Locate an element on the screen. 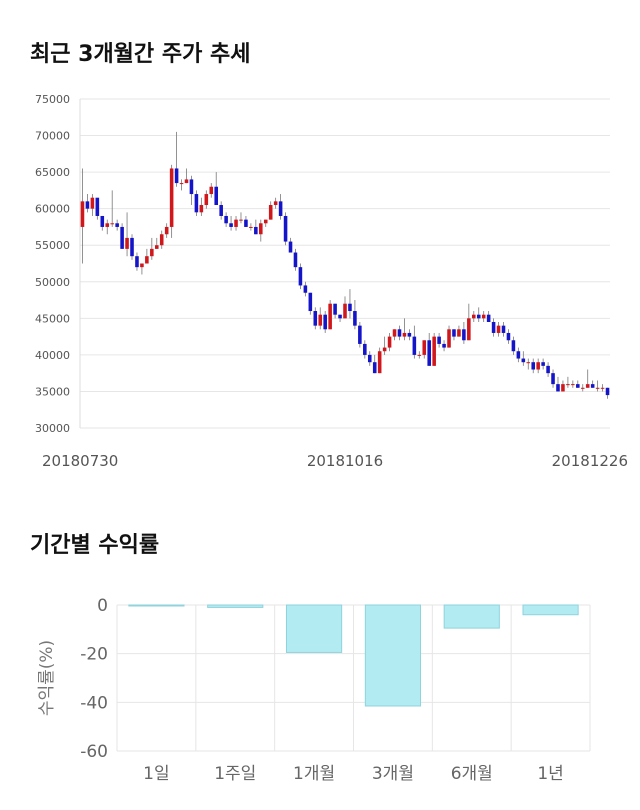 This screenshot has width=640, height=810. x-tick-label: 1개월 is located at coordinates (314, 774).